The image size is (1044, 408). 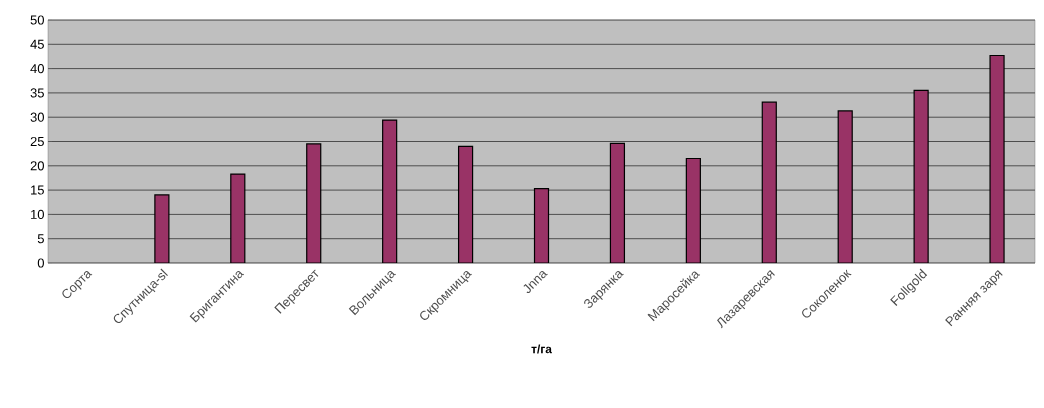 I want to click on y-tick-label: 30, so click(x=37, y=117).